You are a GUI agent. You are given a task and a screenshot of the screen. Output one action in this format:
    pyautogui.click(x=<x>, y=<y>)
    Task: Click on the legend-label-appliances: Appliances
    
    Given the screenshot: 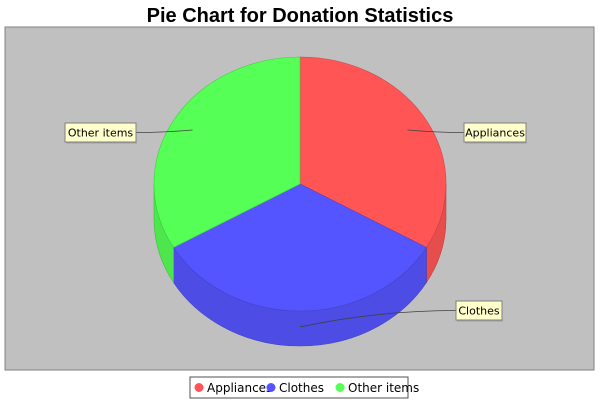 What is the action you would take?
    pyautogui.click(x=239, y=388)
    